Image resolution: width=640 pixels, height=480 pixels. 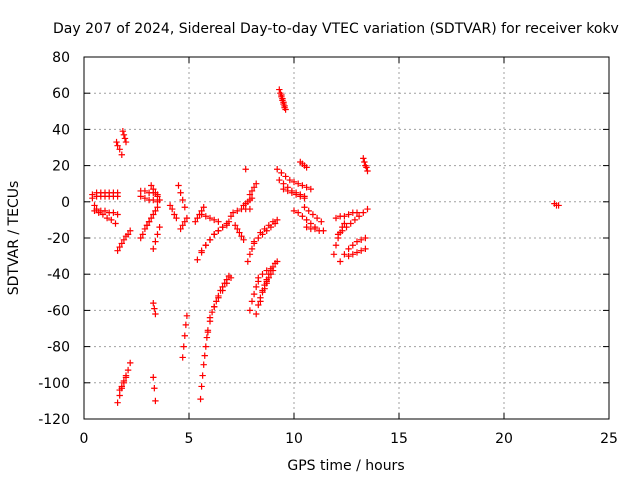 I want to click on x-axis-label: GPS time / hours, so click(x=345, y=466).